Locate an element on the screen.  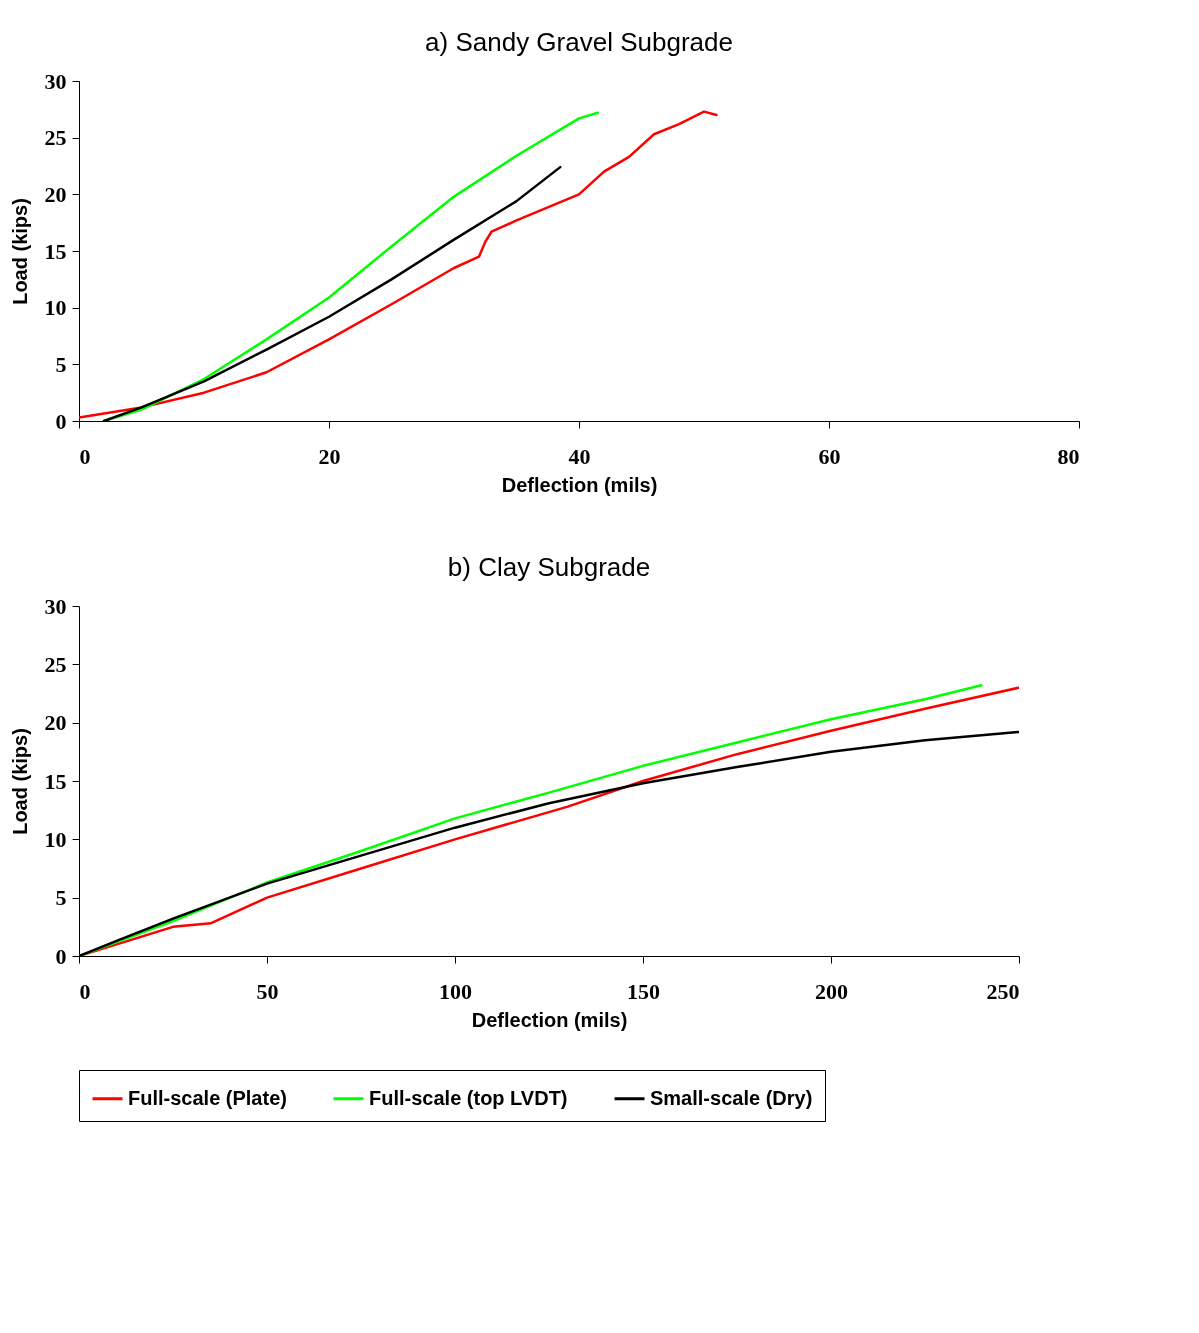
x-tick-label: 150 is located at coordinates (643, 991).